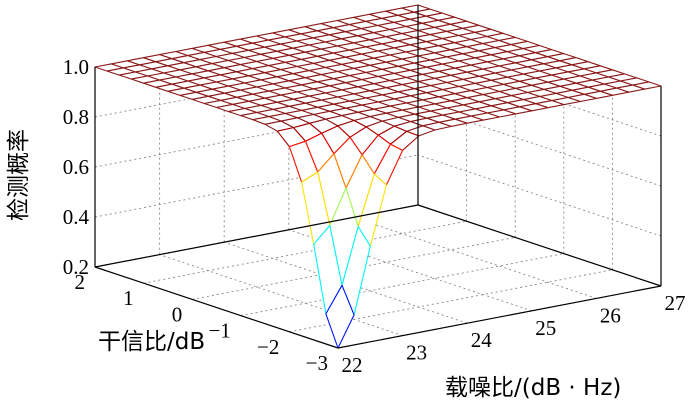  I want to click on x-tick-label: 24, so click(482, 340).